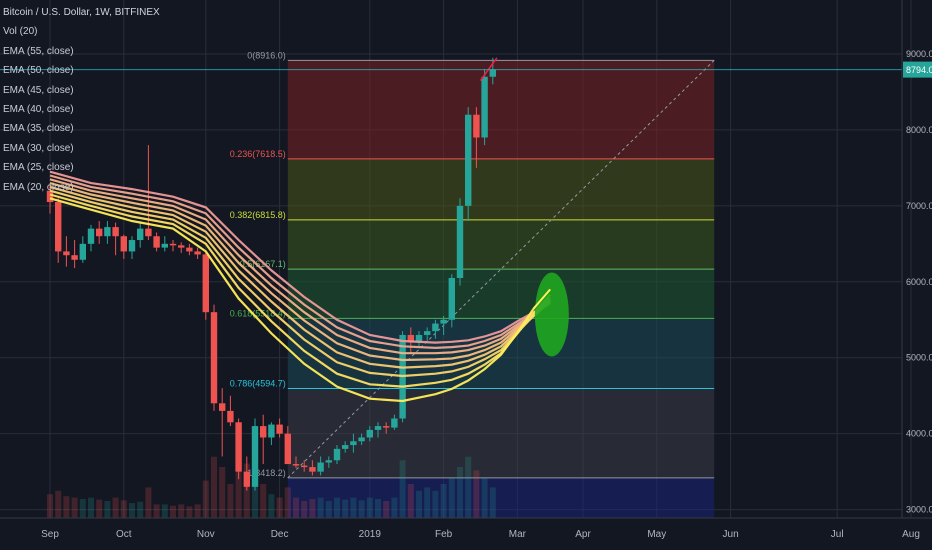  Describe the element at coordinates (20, 32) in the screenshot. I see `indicator-vol: Vol (20)` at that location.